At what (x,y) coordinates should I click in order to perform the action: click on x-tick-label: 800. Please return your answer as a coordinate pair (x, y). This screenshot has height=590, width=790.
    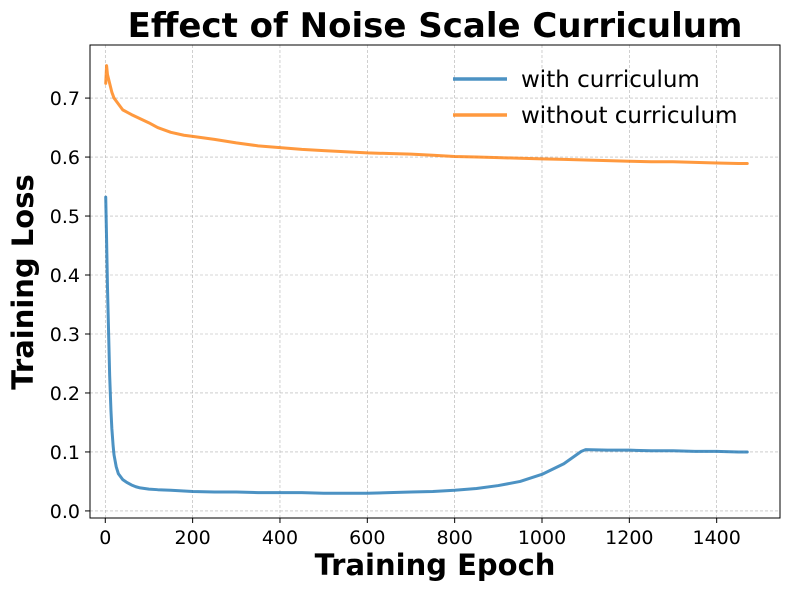
    Looking at the image, I should click on (455, 538).